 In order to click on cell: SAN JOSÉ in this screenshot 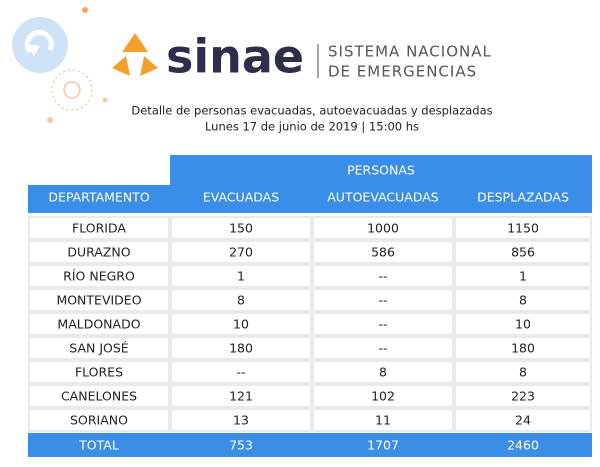, I will do `click(99, 348)`.